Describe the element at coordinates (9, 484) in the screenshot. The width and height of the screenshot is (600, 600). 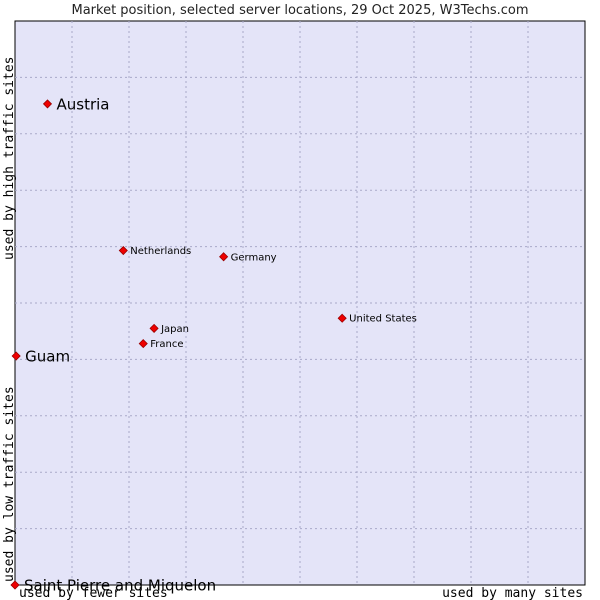
I see `y-axis-label-bottom: used by low traffic sites` at that location.